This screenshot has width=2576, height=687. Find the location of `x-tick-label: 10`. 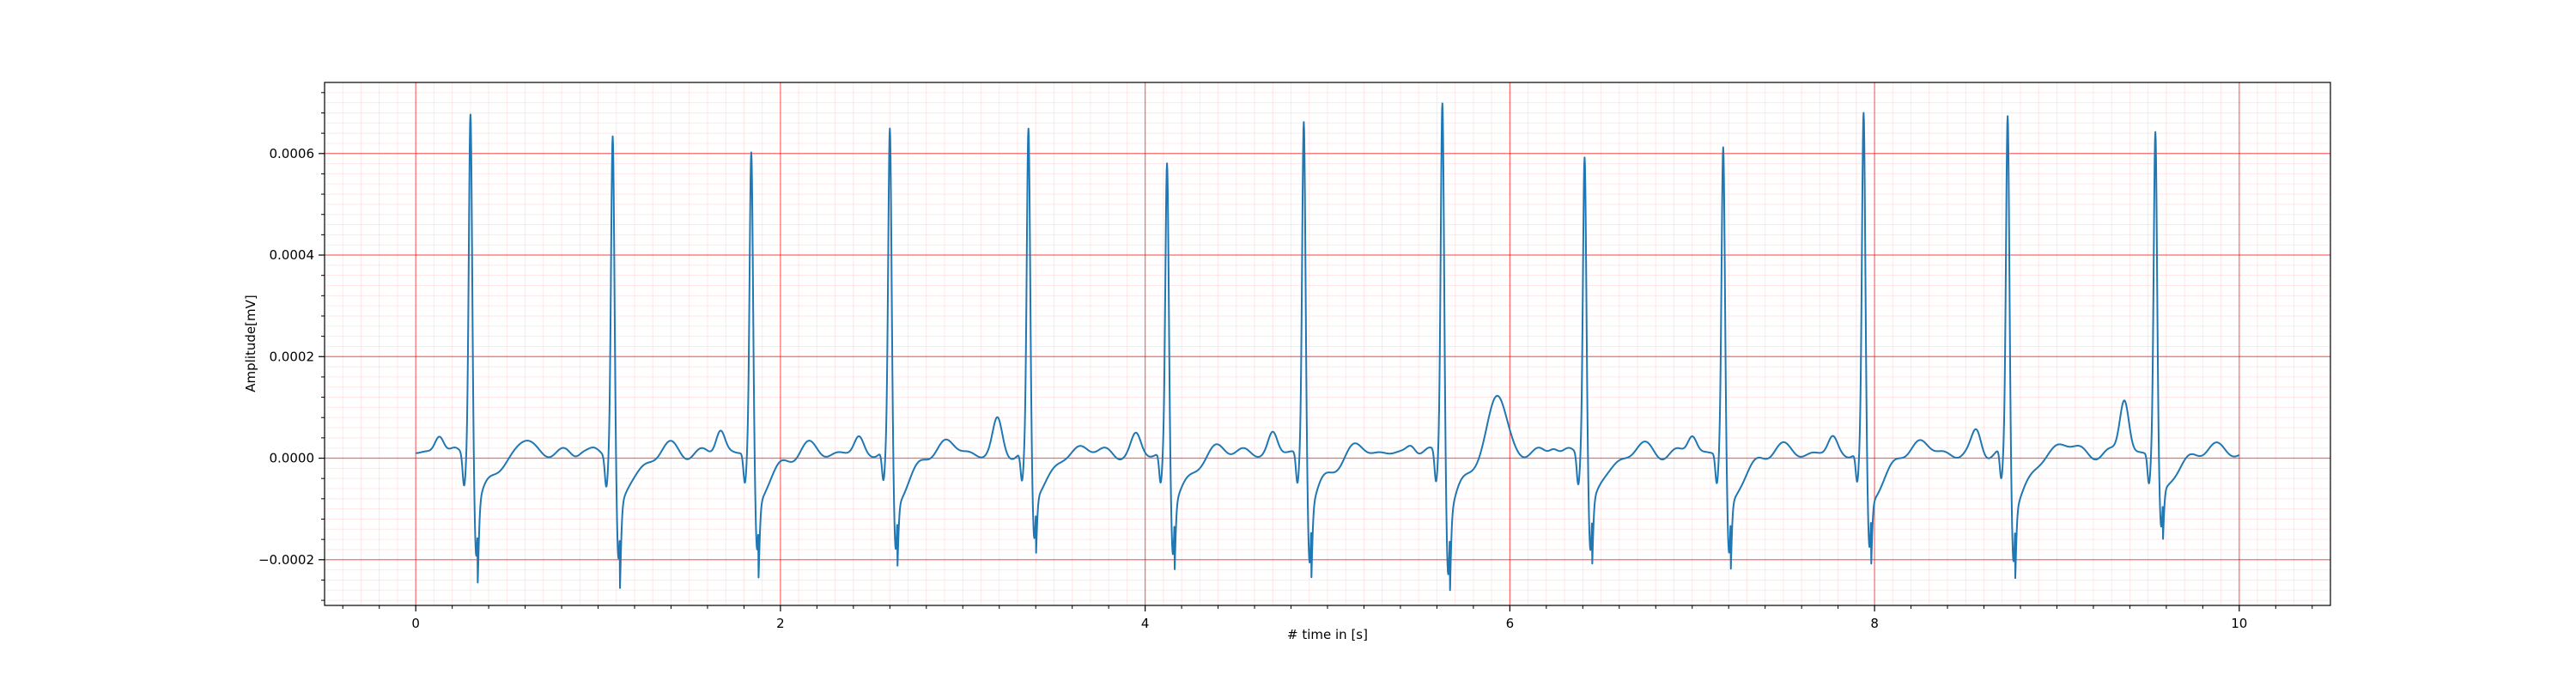

x-tick-label: 10 is located at coordinates (2239, 623).